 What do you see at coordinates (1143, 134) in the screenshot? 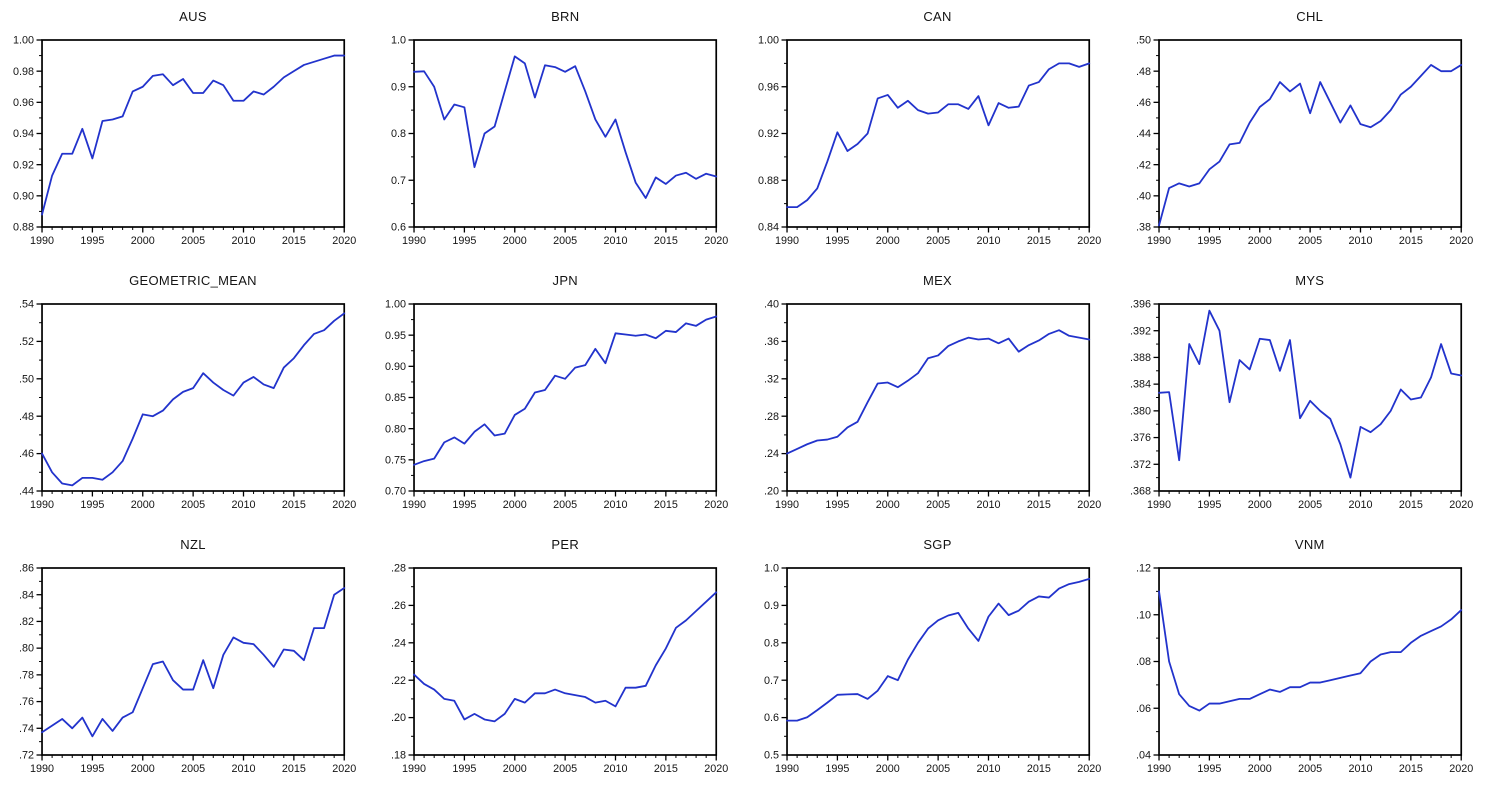
I see `y-tick-label: .44` at bounding box center [1143, 134].